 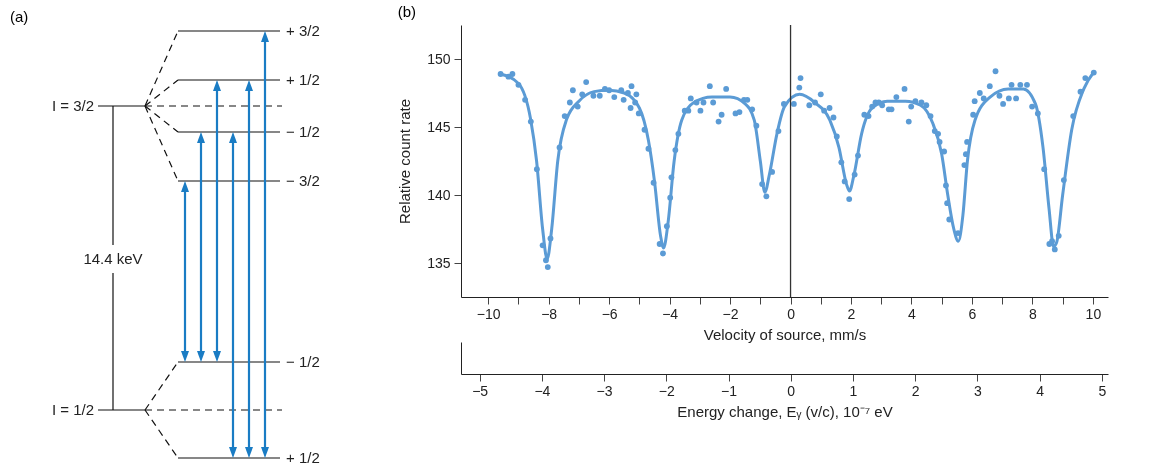 What do you see at coordinates (791, 390) in the screenshot?
I see `x2-tick-label: 0` at bounding box center [791, 390].